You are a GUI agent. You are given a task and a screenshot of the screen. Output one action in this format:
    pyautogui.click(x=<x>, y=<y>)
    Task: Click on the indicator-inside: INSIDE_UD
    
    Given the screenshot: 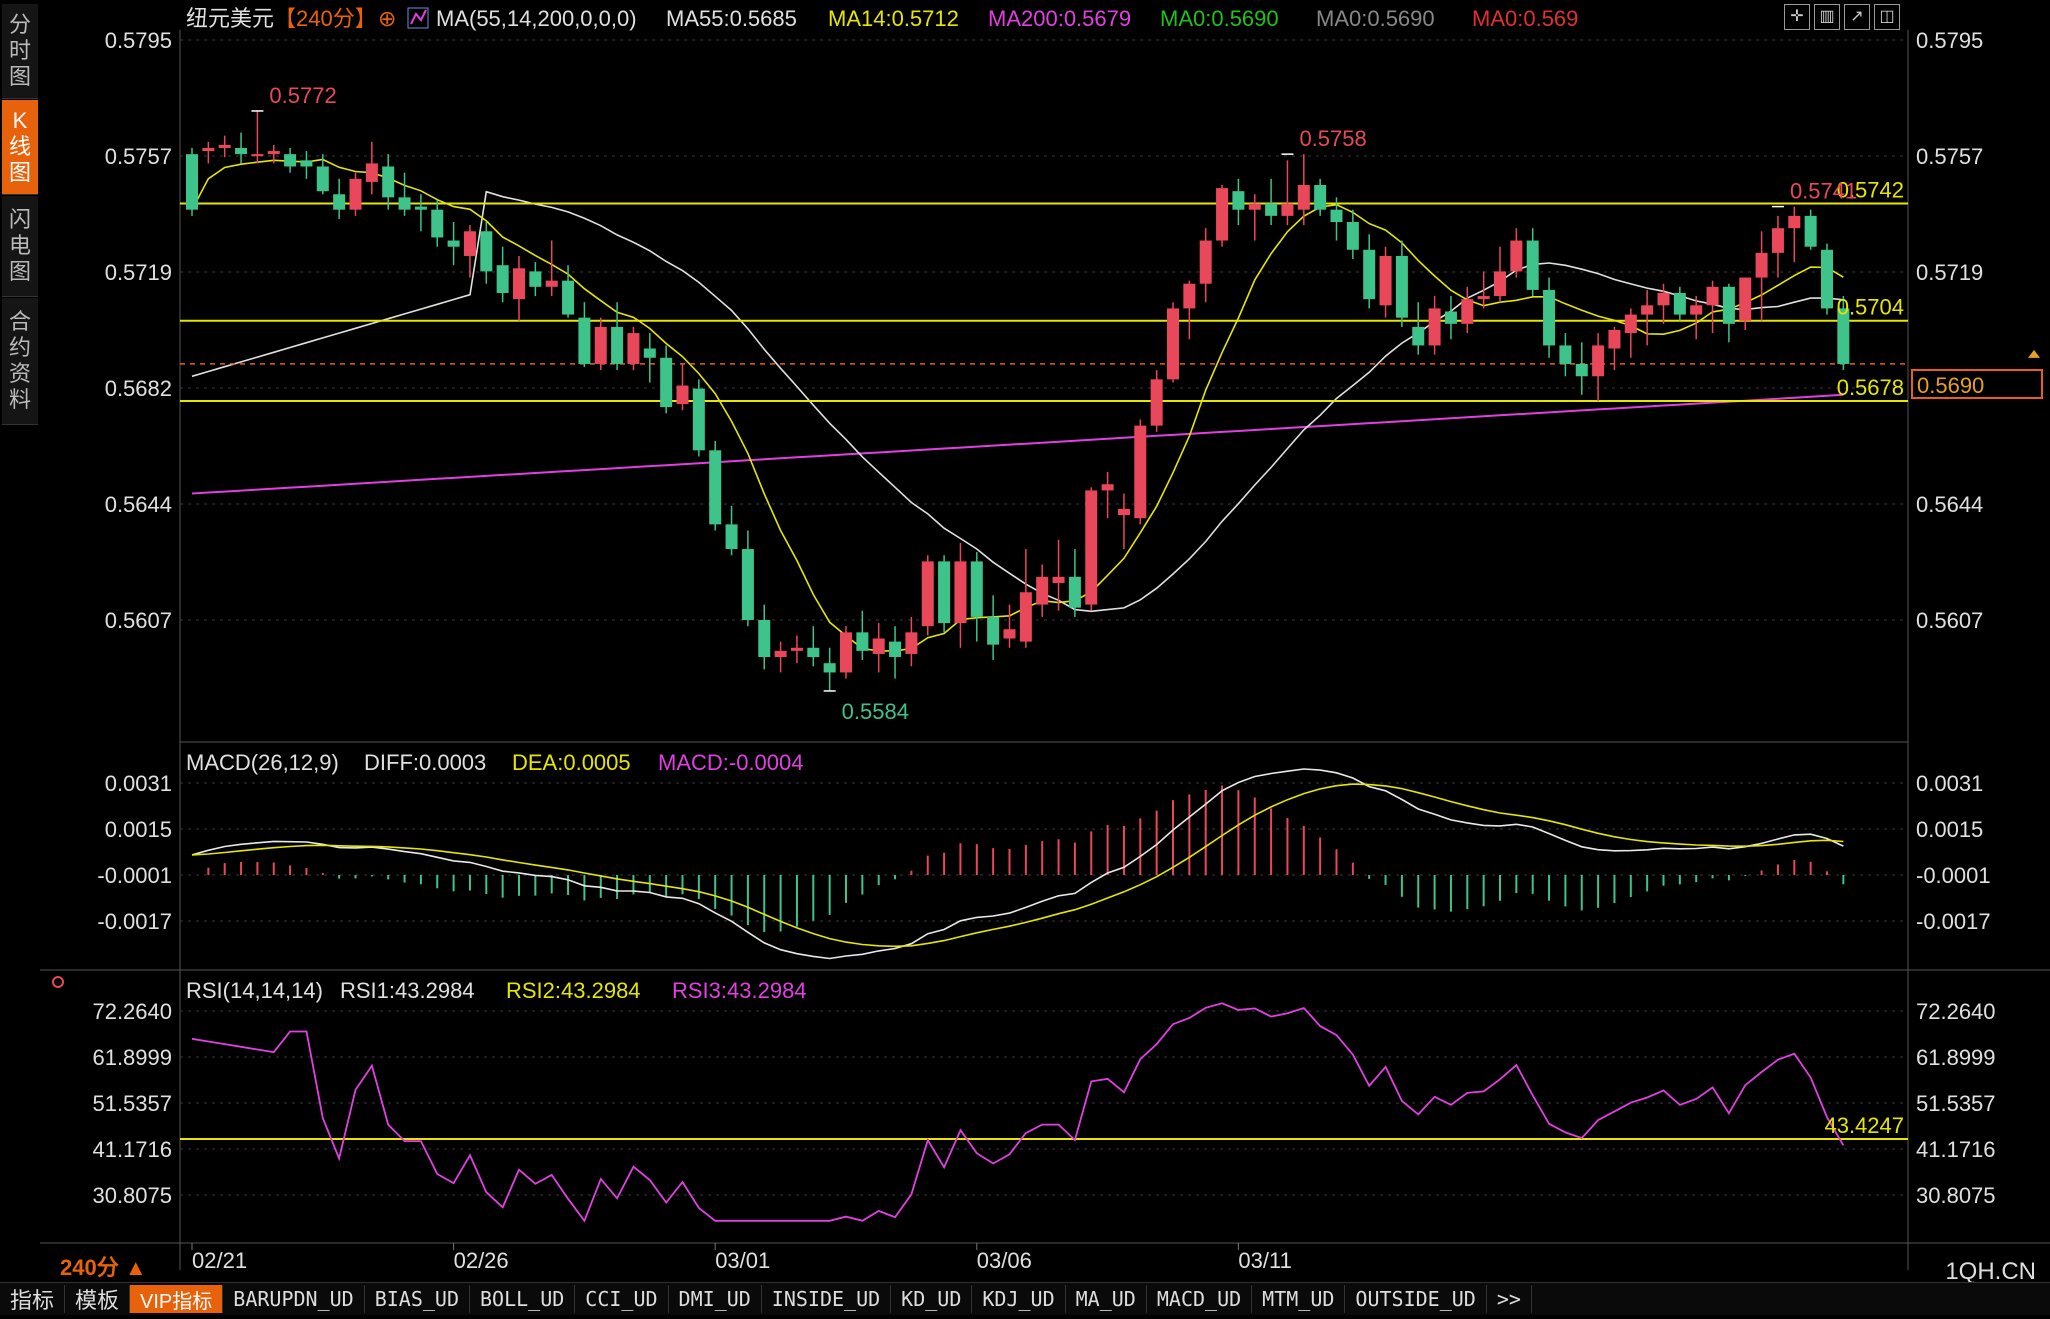 What is the action you would take?
    pyautogui.click(x=827, y=1299)
    